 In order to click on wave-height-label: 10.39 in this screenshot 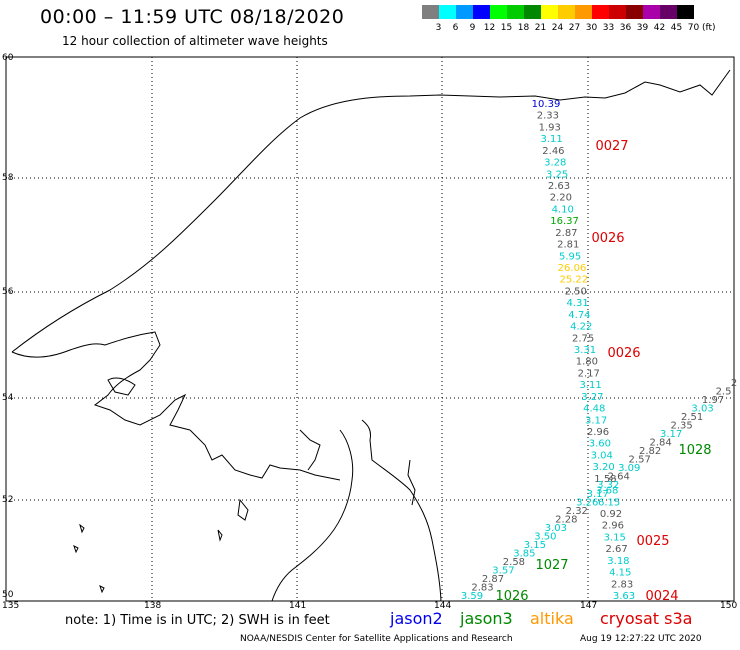, I will do `click(546, 104)`.